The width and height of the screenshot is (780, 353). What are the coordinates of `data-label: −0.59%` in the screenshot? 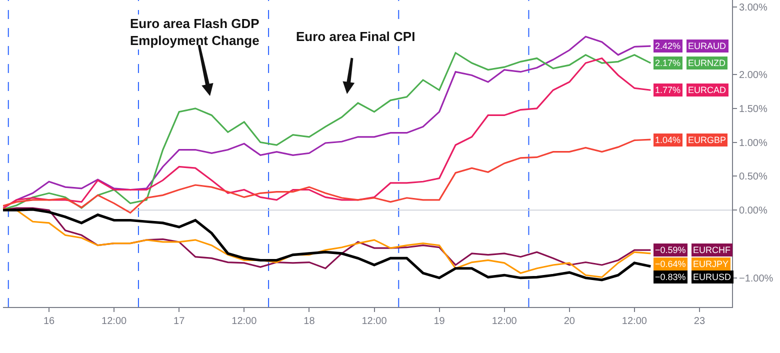 It's located at (670, 250).